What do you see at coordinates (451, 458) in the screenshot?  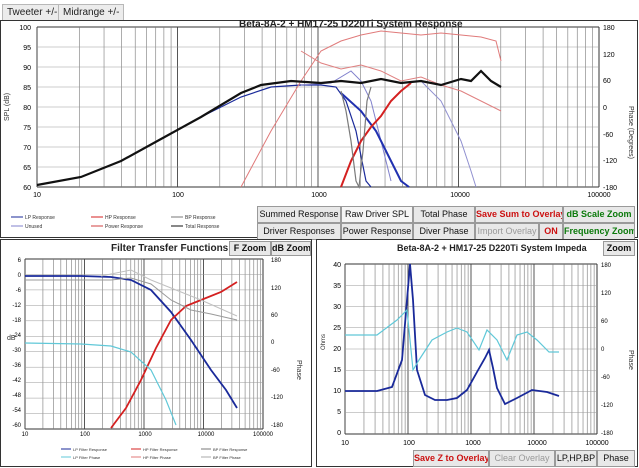 I see `save-z-overlay-button: Save Z to Overlay` at bounding box center [451, 458].